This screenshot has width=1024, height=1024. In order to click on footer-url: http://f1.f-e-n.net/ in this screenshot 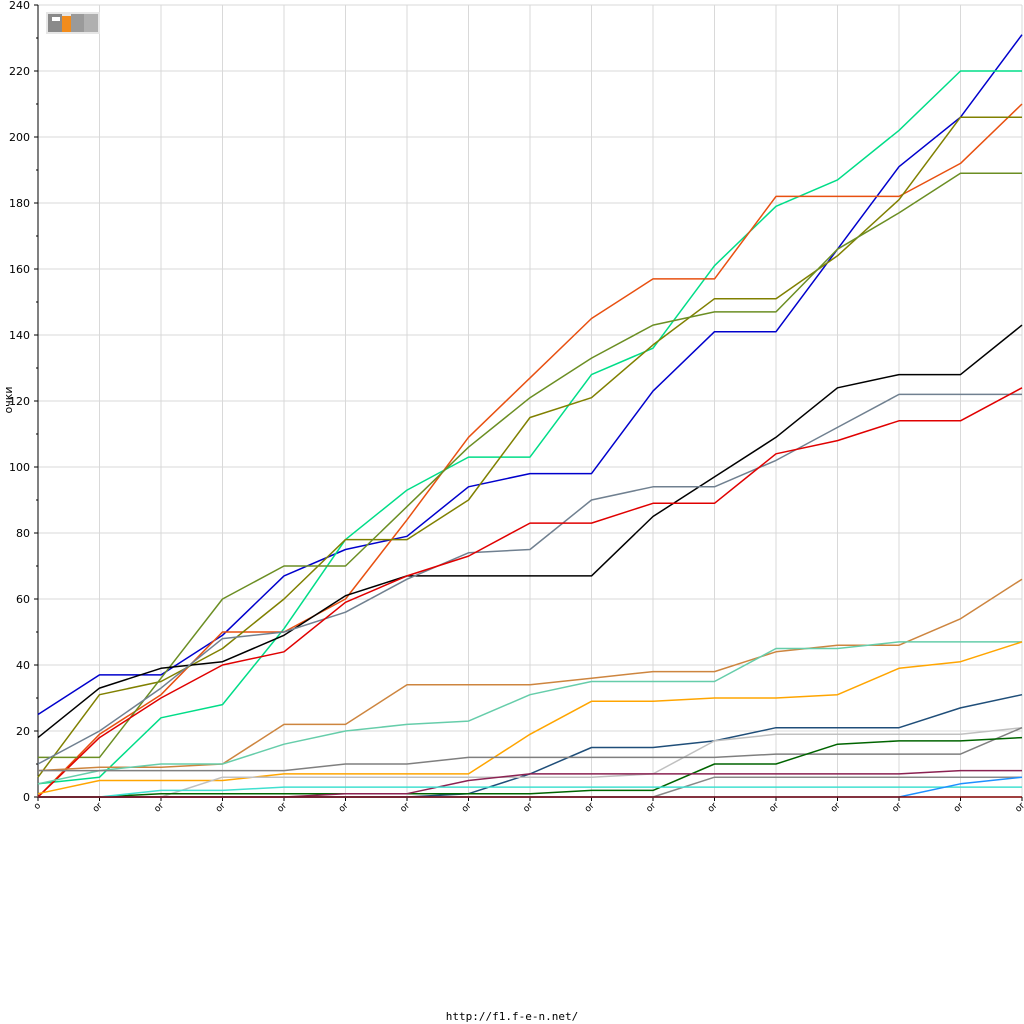, I will do `click(512, 1016)`.